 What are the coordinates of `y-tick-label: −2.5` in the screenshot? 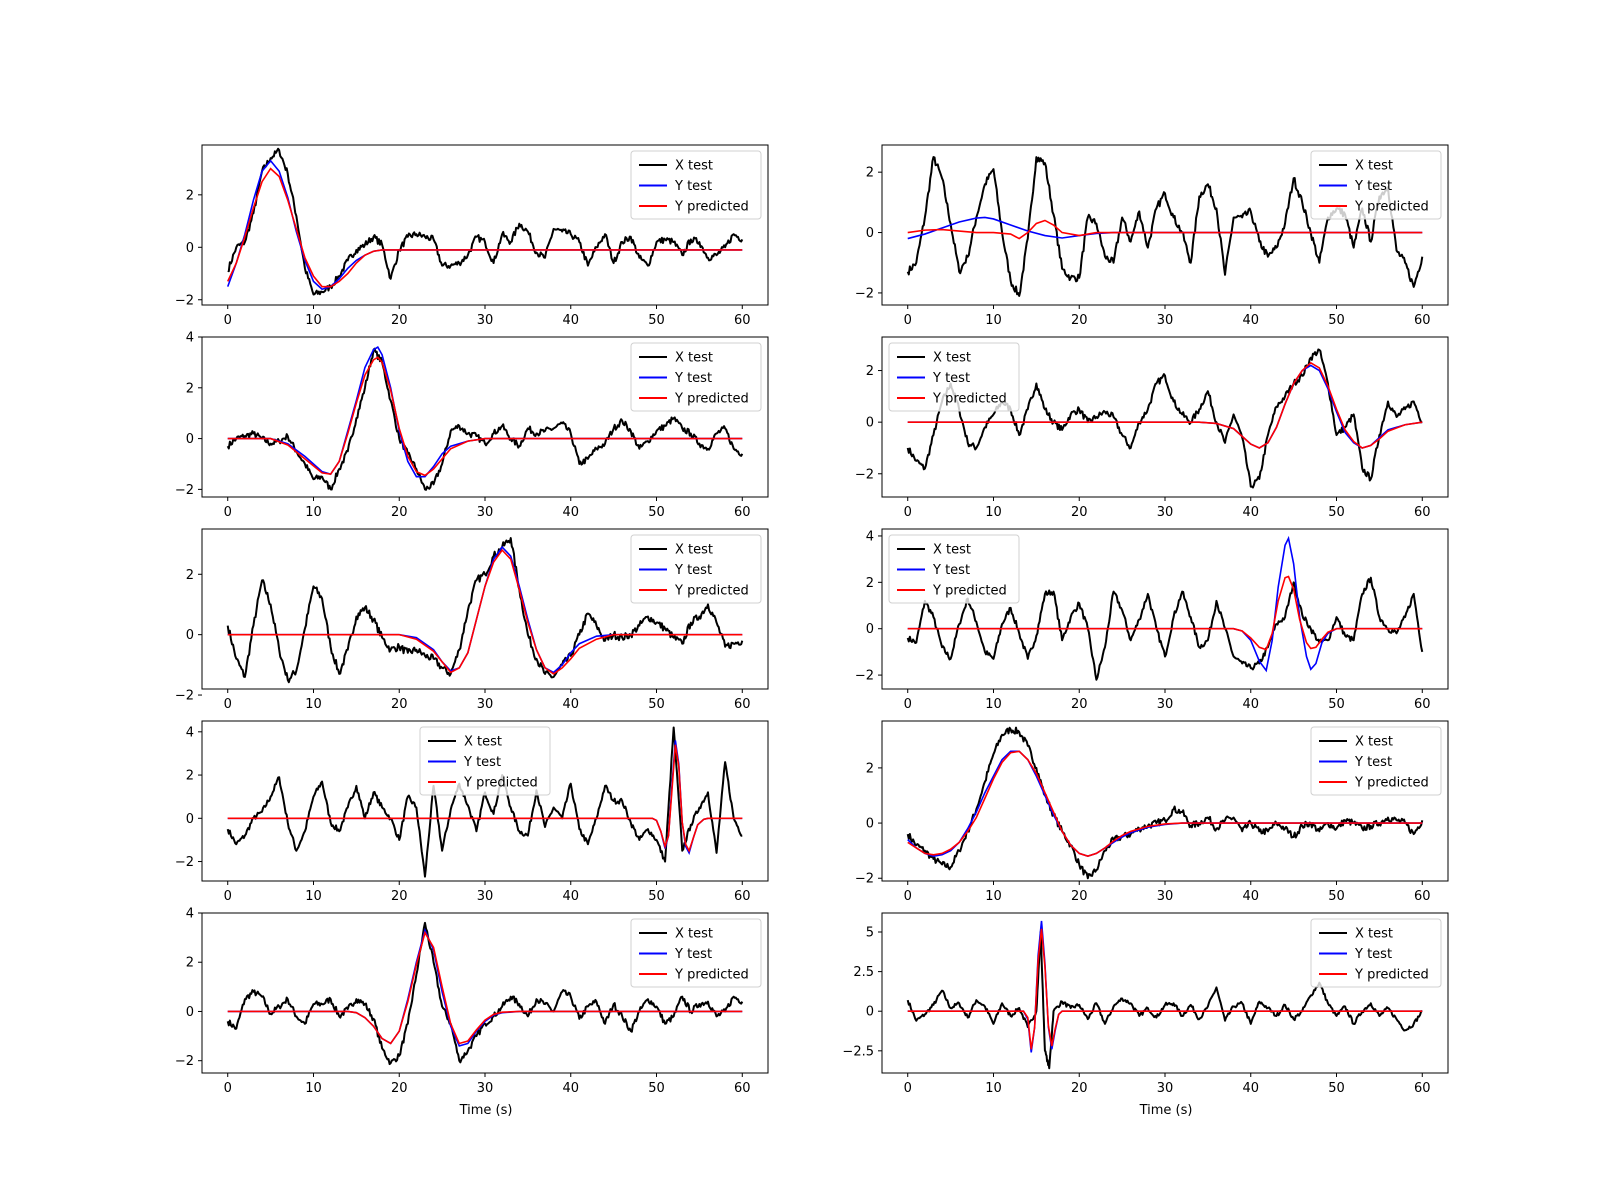 It's located at (858, 1051).